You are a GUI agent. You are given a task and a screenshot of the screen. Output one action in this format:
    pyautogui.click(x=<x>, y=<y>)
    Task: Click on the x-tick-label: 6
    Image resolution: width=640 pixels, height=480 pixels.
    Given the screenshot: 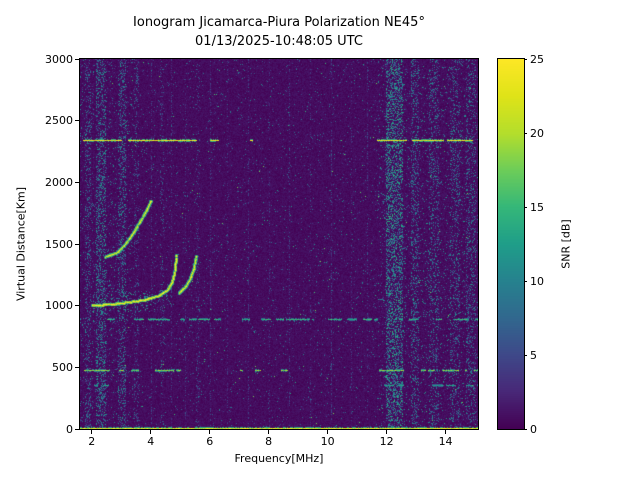 What is the action you would take?
    pyautogui.click(x=210, y=441)
    